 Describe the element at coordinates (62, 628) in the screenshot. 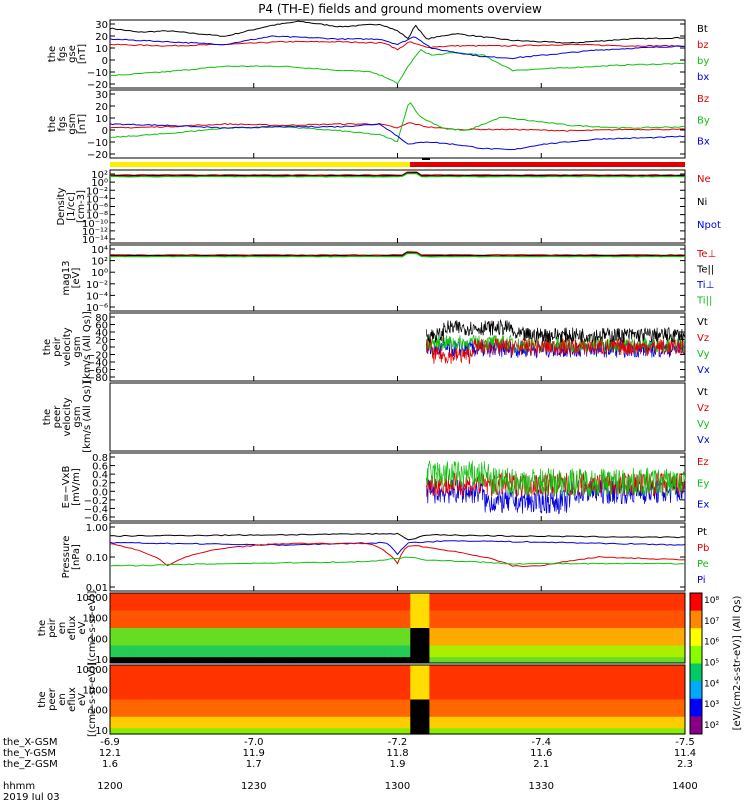

I see `y-axis-label: en` at that location.